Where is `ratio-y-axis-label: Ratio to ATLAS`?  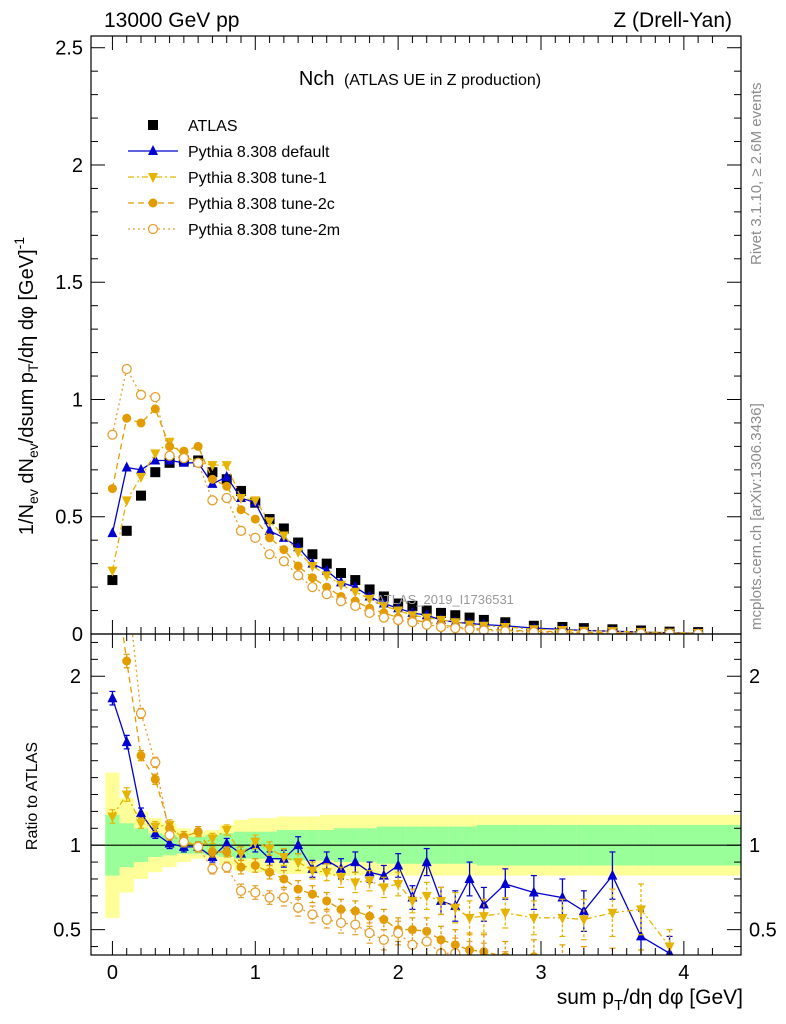
ratio-y-axis-label: Ratio to ATLAS is located at coordinates (32, 796).